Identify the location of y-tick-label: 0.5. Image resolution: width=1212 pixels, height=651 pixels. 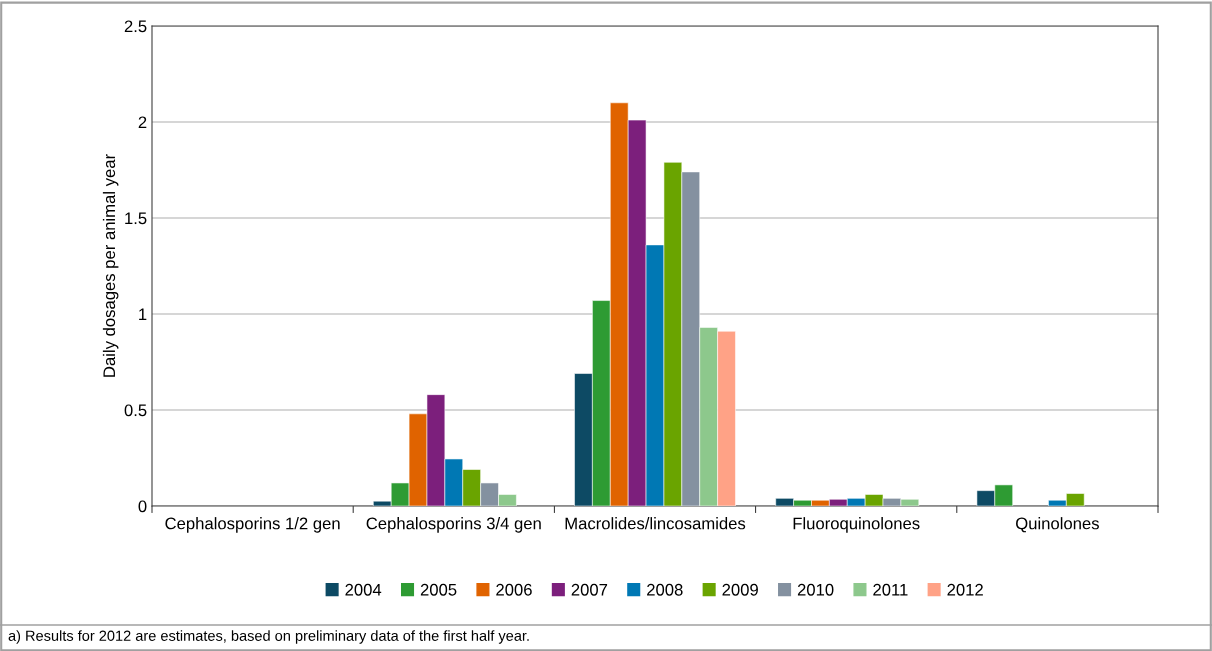
(135, 410).